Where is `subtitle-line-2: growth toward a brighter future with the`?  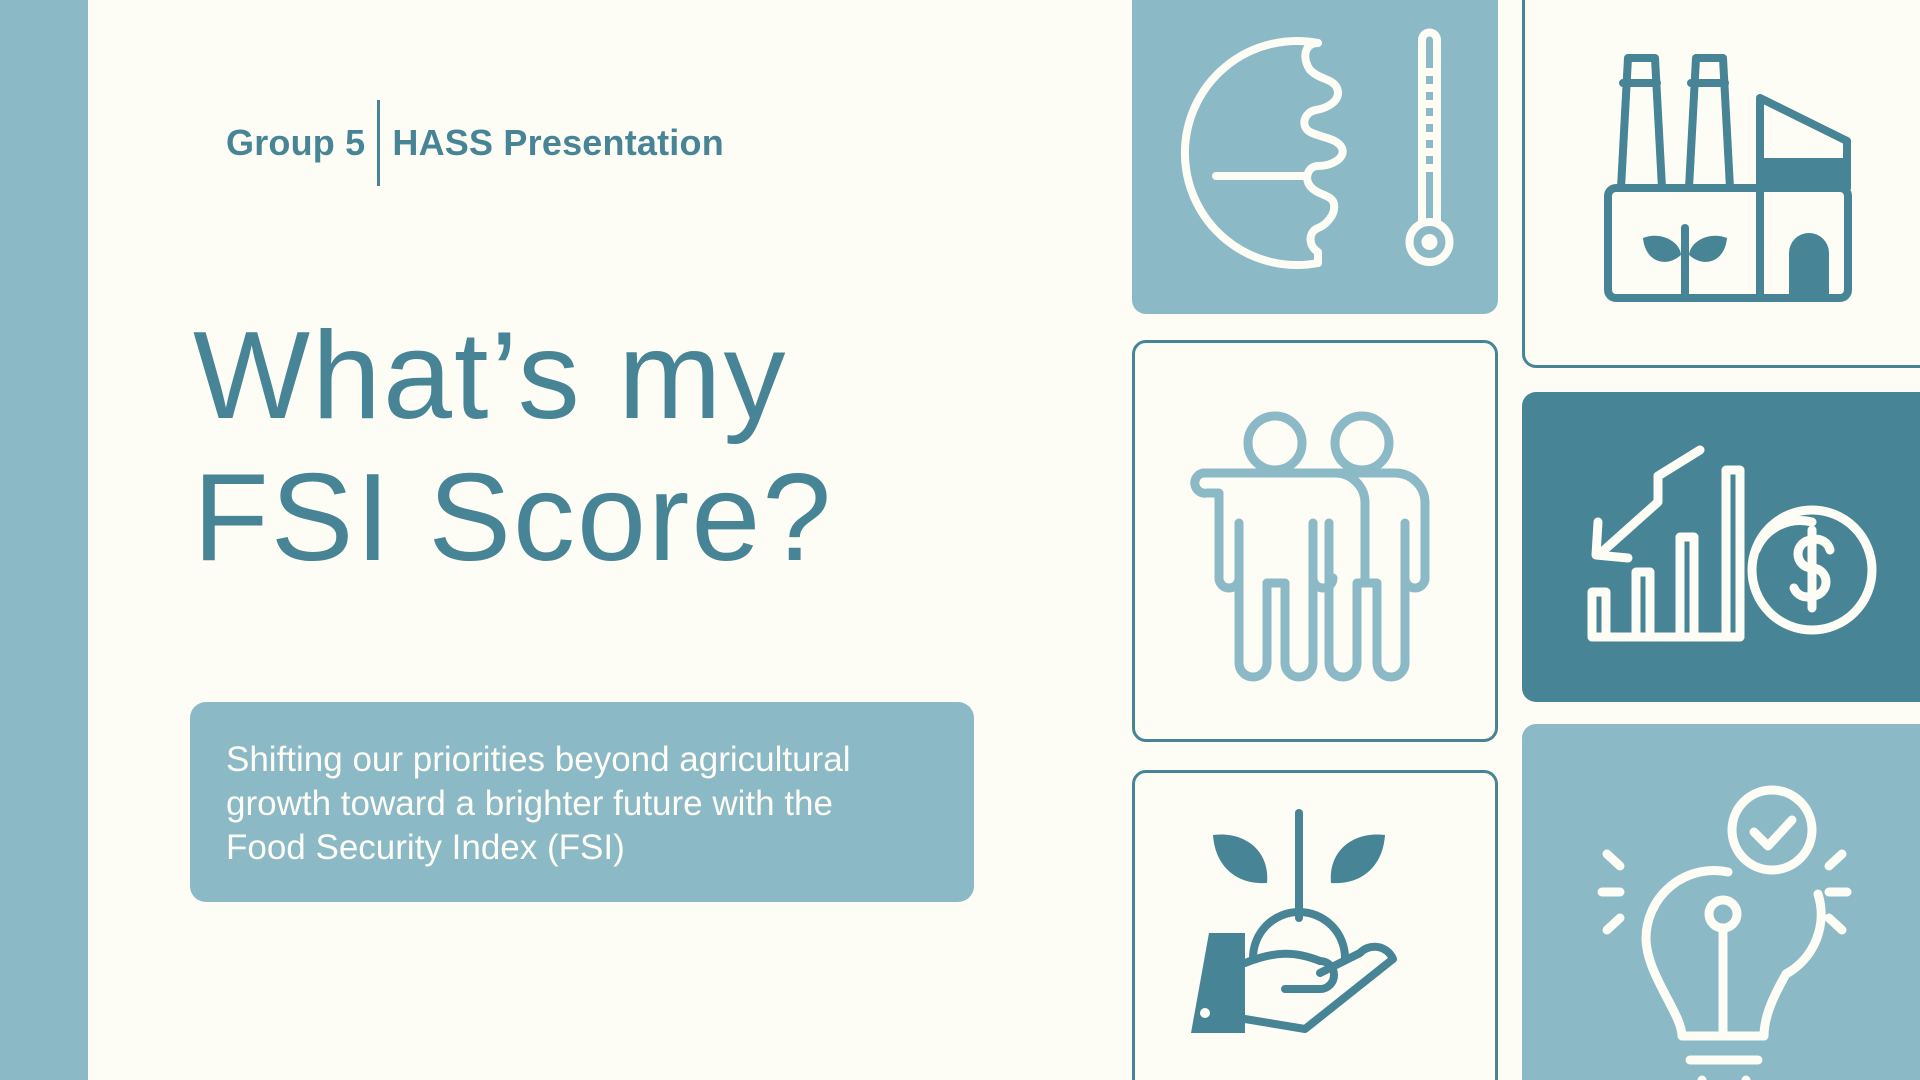 subtitle-line-2: growth toward a brighter future with the is located at coordinates (529, 803).